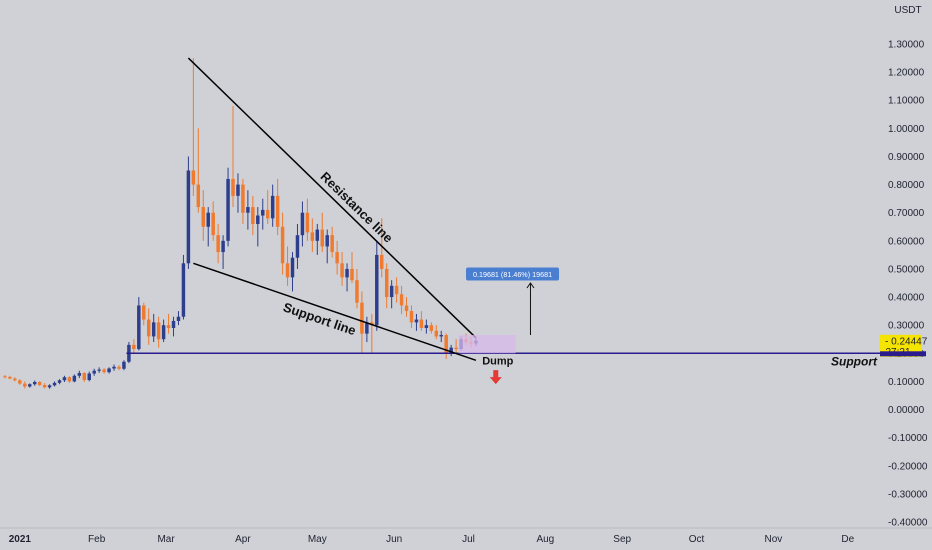  Describe the element at coordinates (335, 312) in the screenshot. I see `support-trend-line` at that location.